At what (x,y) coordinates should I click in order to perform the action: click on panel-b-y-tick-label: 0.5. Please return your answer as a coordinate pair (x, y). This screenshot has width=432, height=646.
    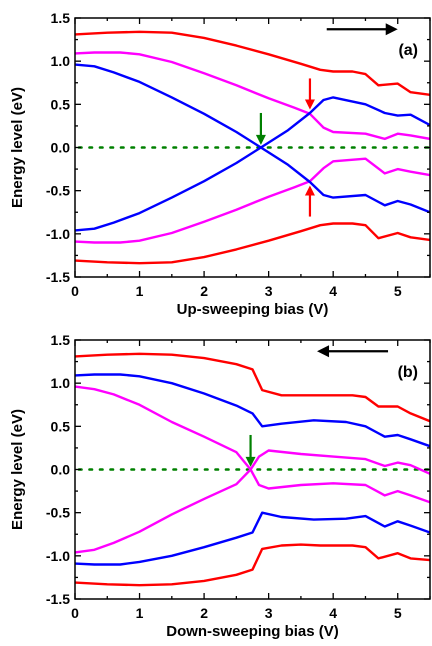
    Looking at the image, I should click on (61, 426).